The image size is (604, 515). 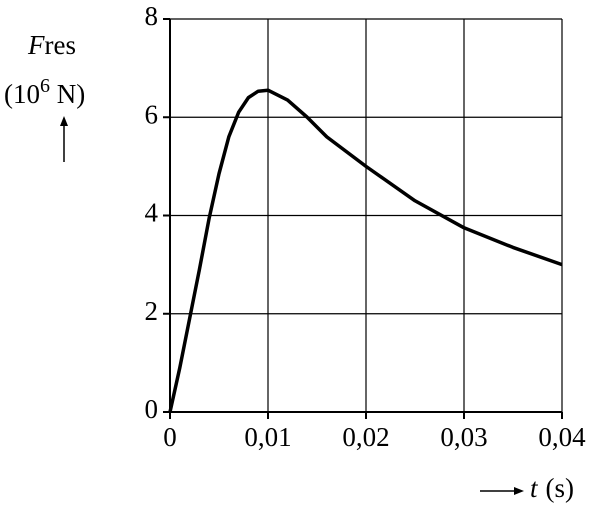 I want to click on x-axis-label: t (s), so click(x=552, y=488).